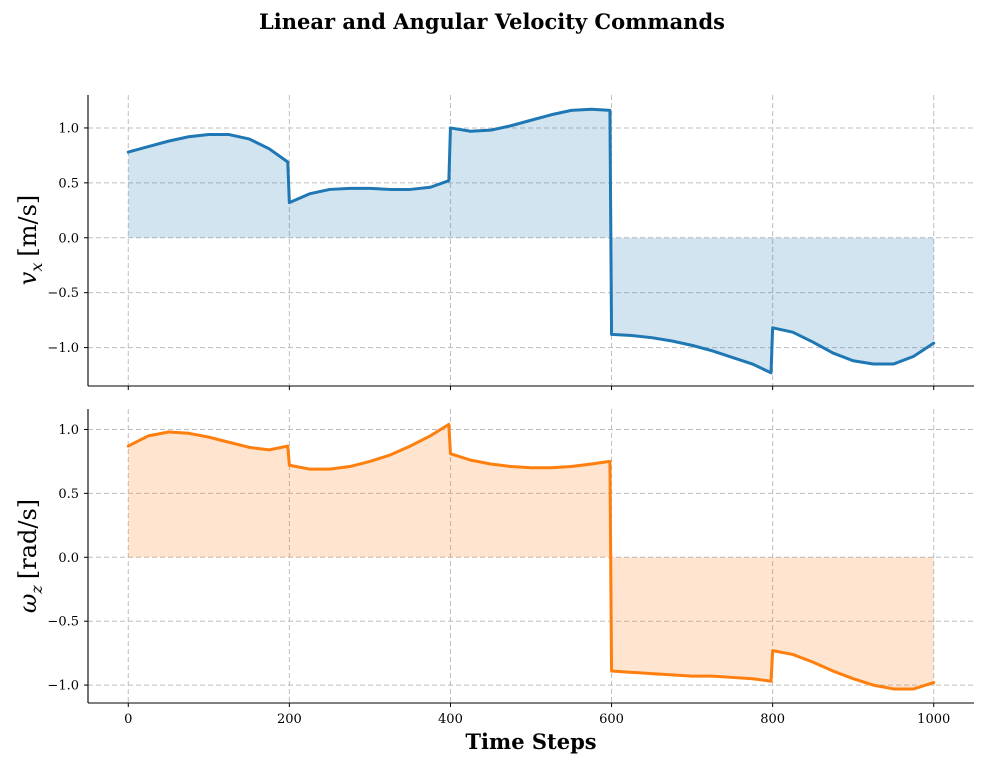 This screenshot has width=987, height=761. I want to click on bottom-x-tick-label-2: 400, so click(450, 719).